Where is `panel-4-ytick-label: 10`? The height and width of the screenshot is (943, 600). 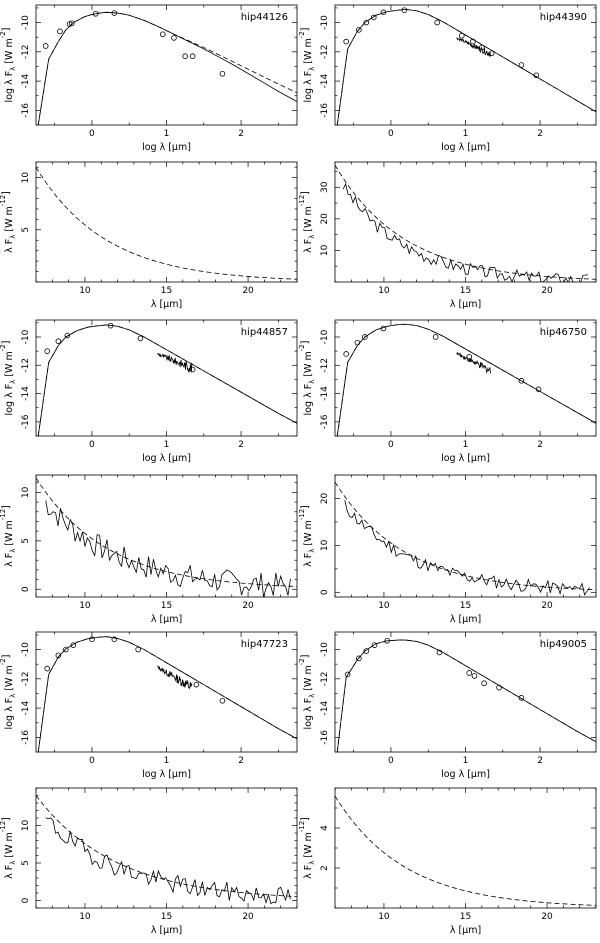
panel-4-ytick-label: 10 is located at coordinates (325, 250).